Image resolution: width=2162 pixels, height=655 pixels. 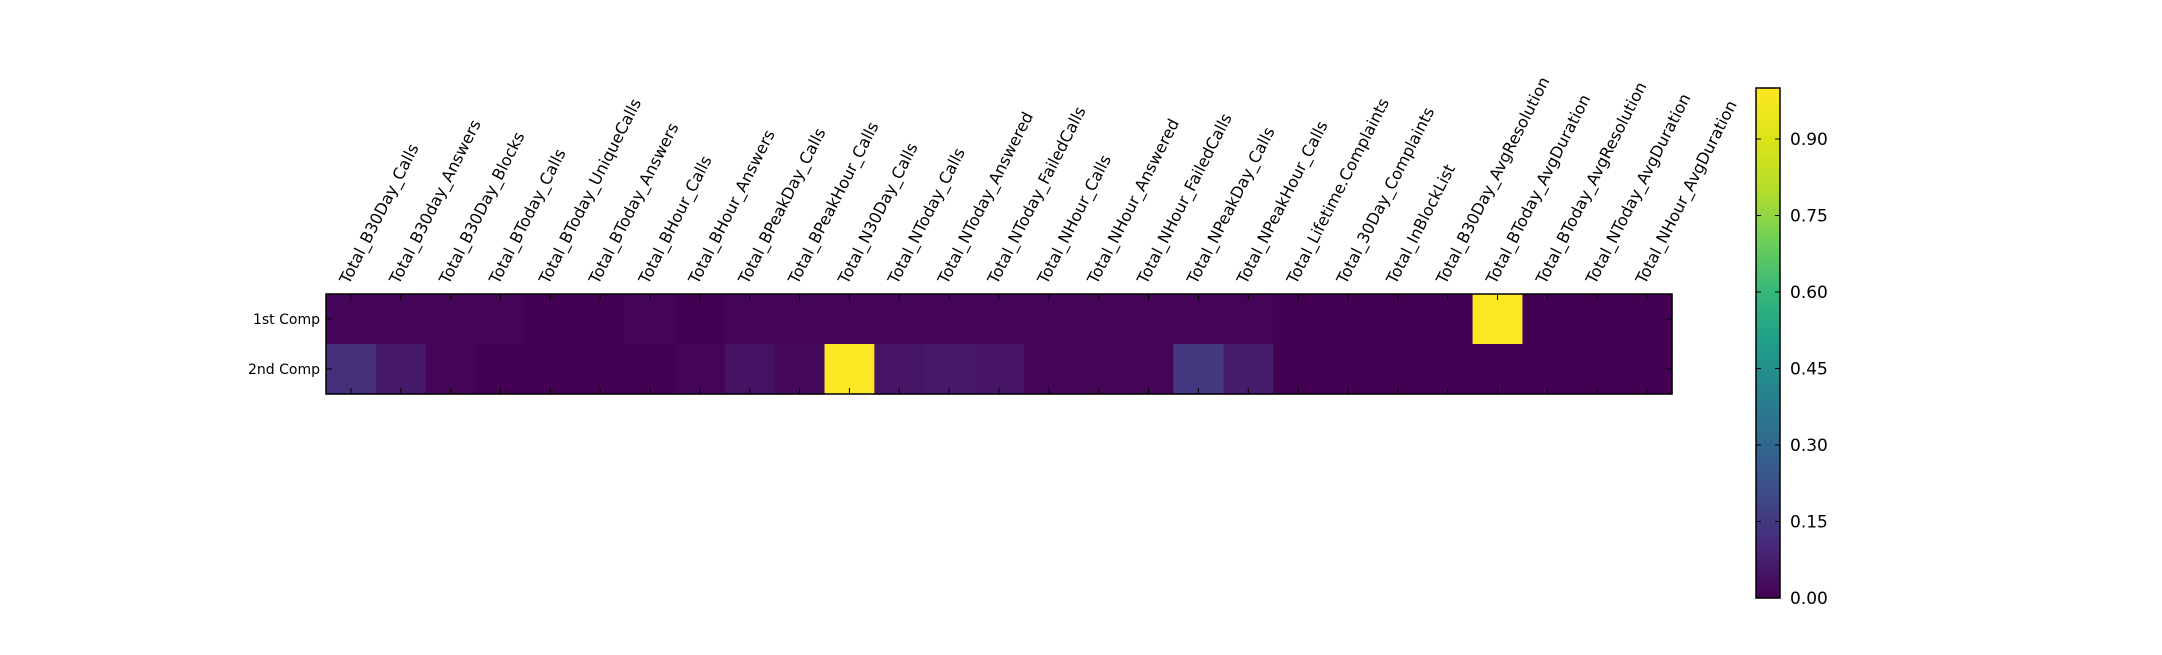 What do you see at coordinates (1809, 599) in the screenshot?
I see `colorbar-tick-label: 0.00` at bounding box center [1809, 599].